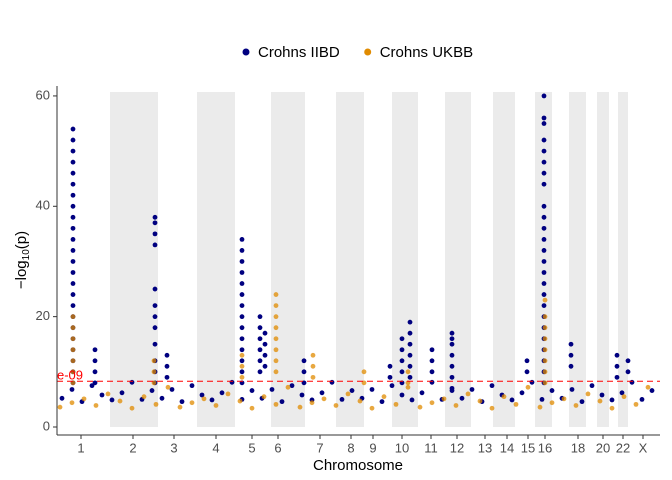 Image resolution: width=672 pixels, height=480 pixels. What do you see at coordinates (431, 447) in the screenshot?
I see `x-tick-label: 11` at bounding box center [431, 447].